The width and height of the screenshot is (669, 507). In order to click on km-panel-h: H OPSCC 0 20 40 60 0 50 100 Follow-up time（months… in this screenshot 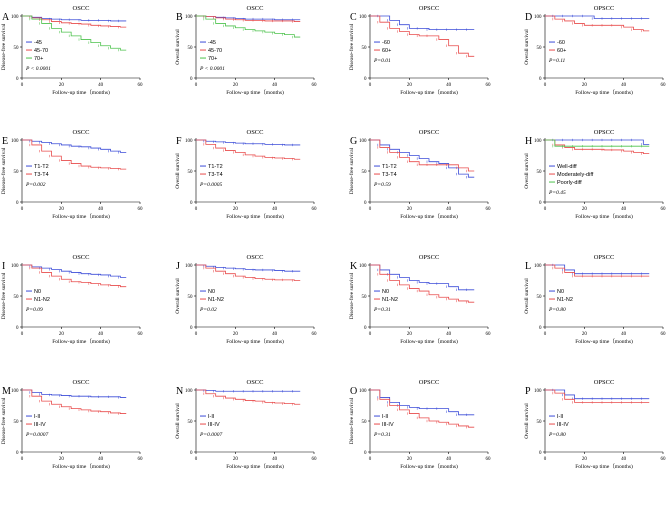, I will do `click(595, 174)`.